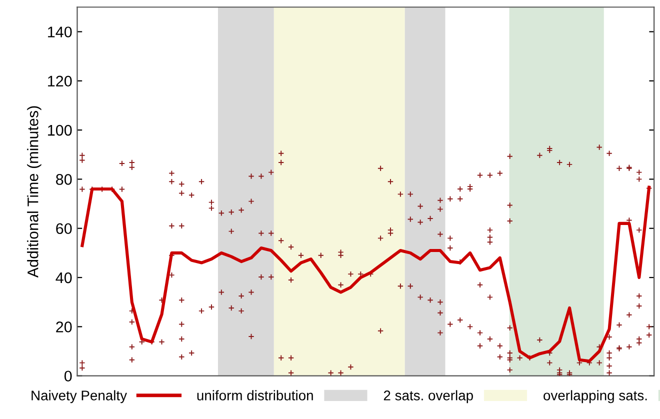 The image size is (660, 419). I want to click on y-tick-label: 60, so click(64, 228).